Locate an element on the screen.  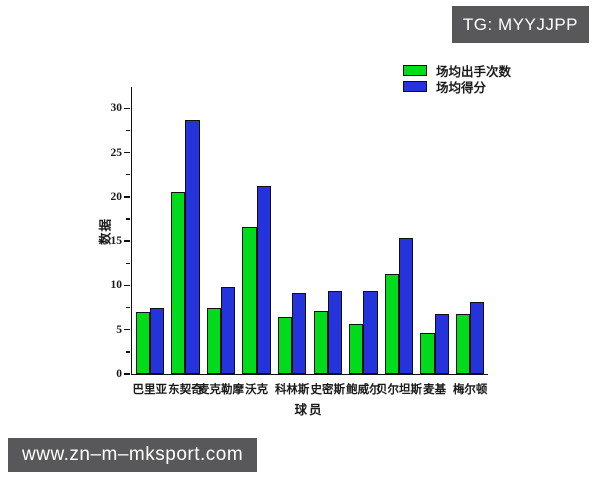
legend-label-shots: 场均出手次数 is located at coordinates (474, 71).